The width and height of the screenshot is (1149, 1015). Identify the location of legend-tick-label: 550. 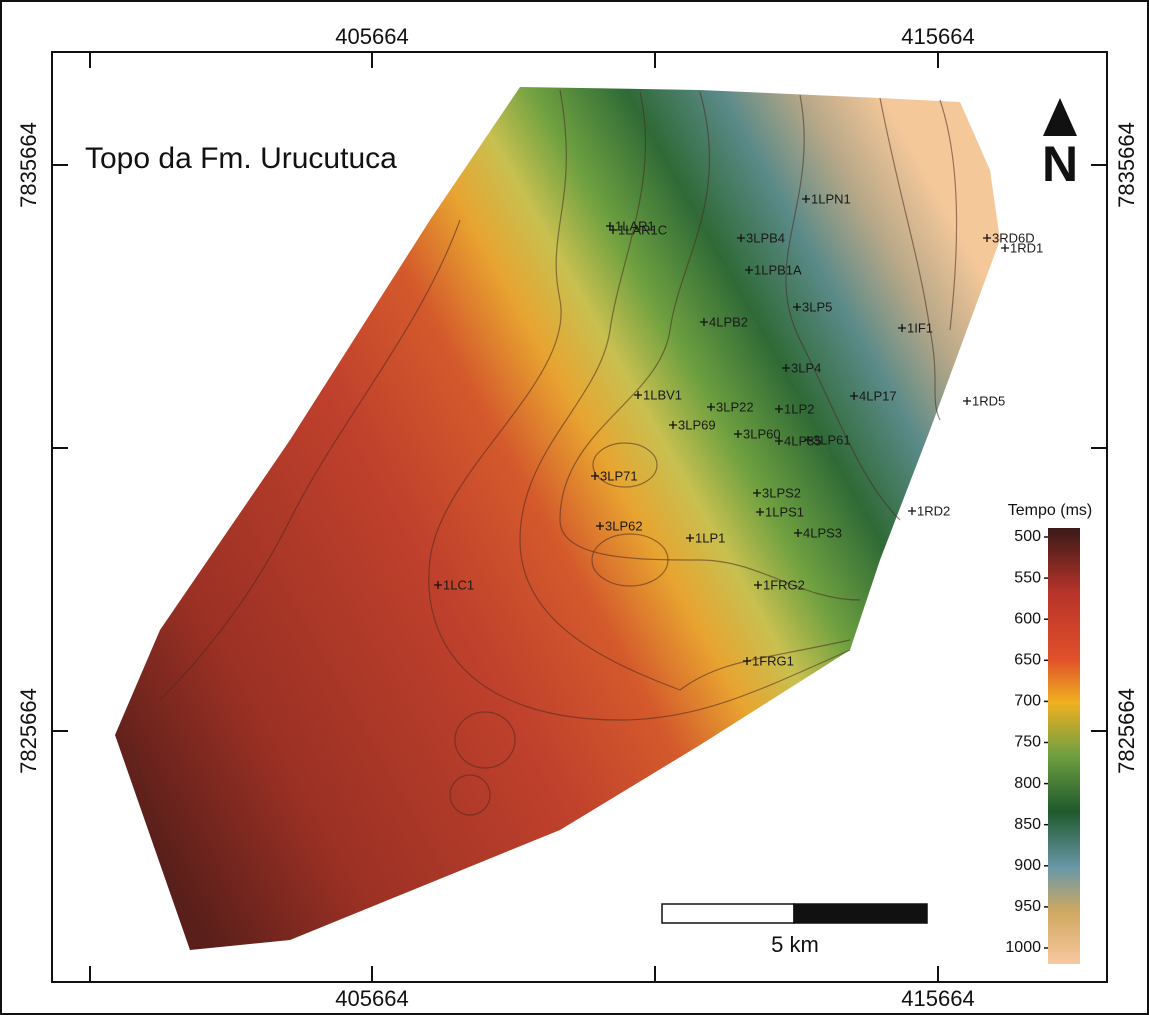
(1027, 577).